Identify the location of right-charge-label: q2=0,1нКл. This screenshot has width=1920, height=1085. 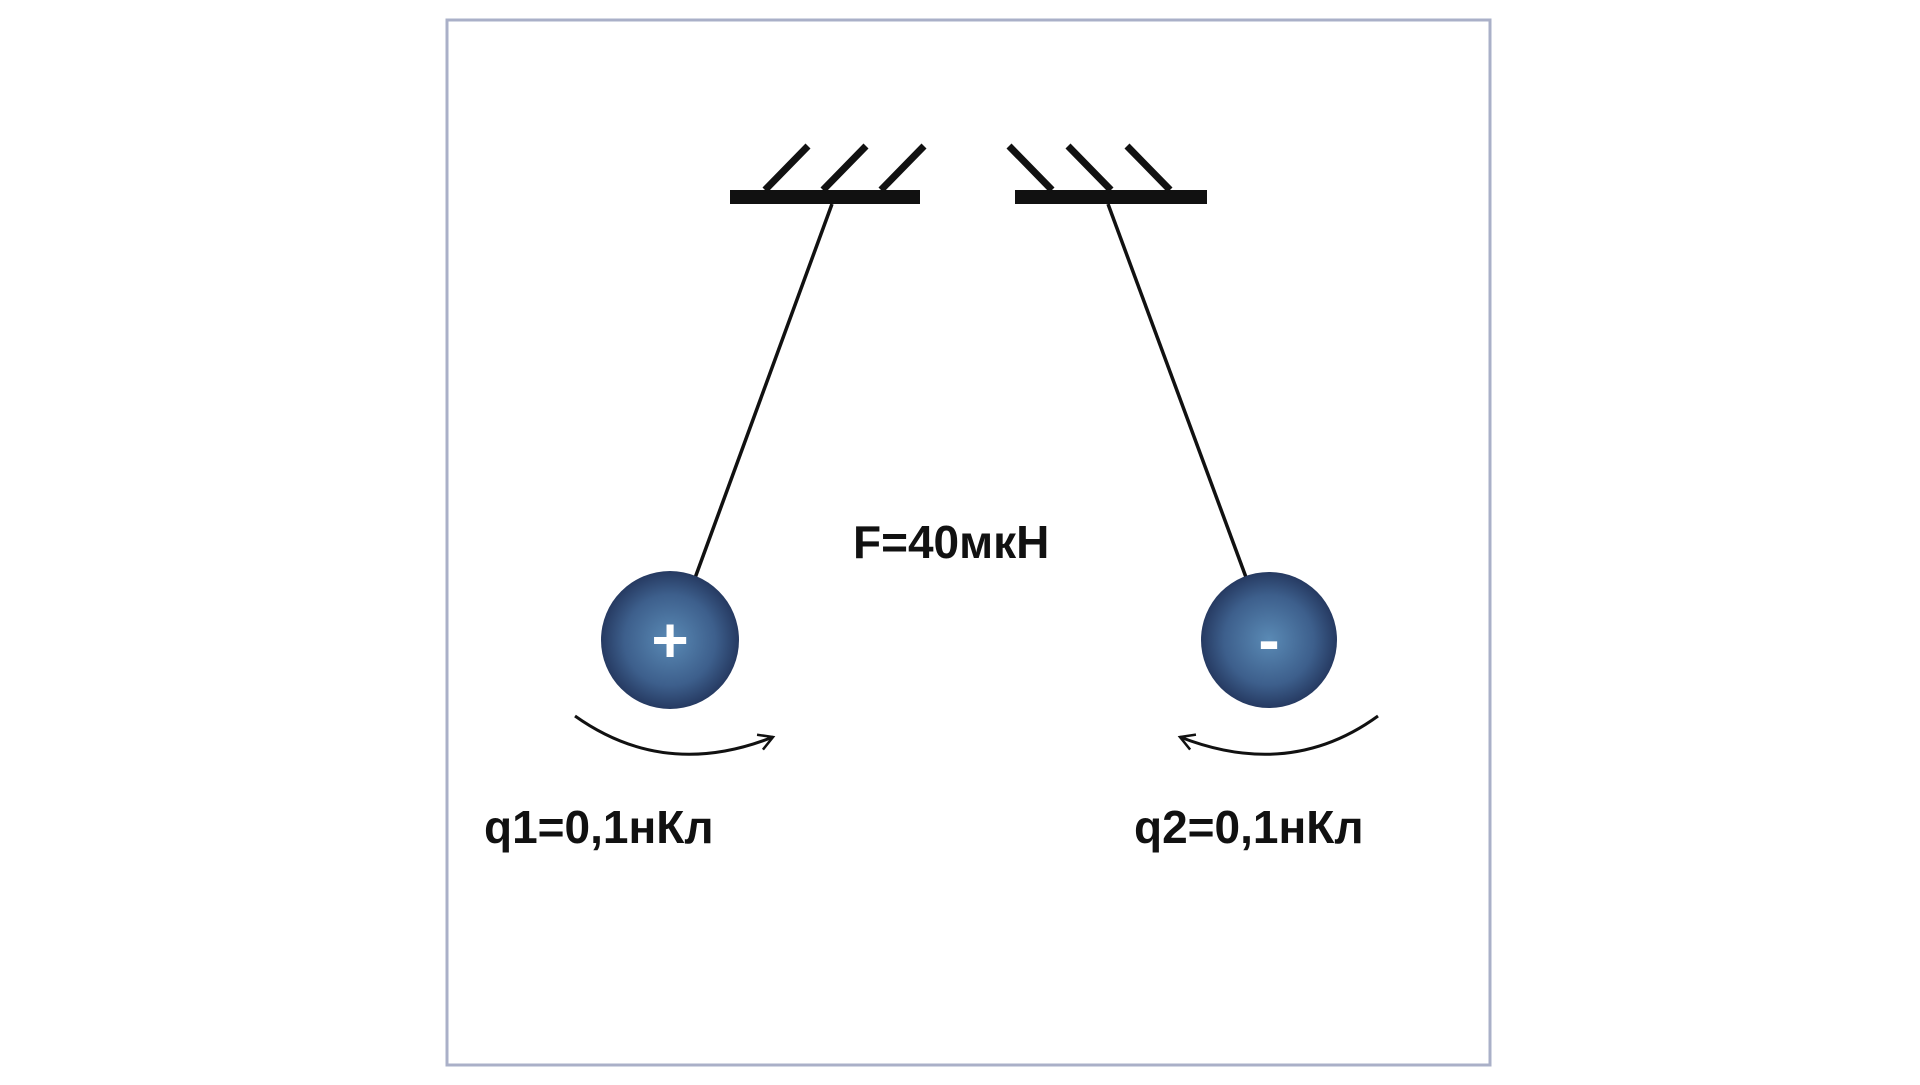
(1249, 827).